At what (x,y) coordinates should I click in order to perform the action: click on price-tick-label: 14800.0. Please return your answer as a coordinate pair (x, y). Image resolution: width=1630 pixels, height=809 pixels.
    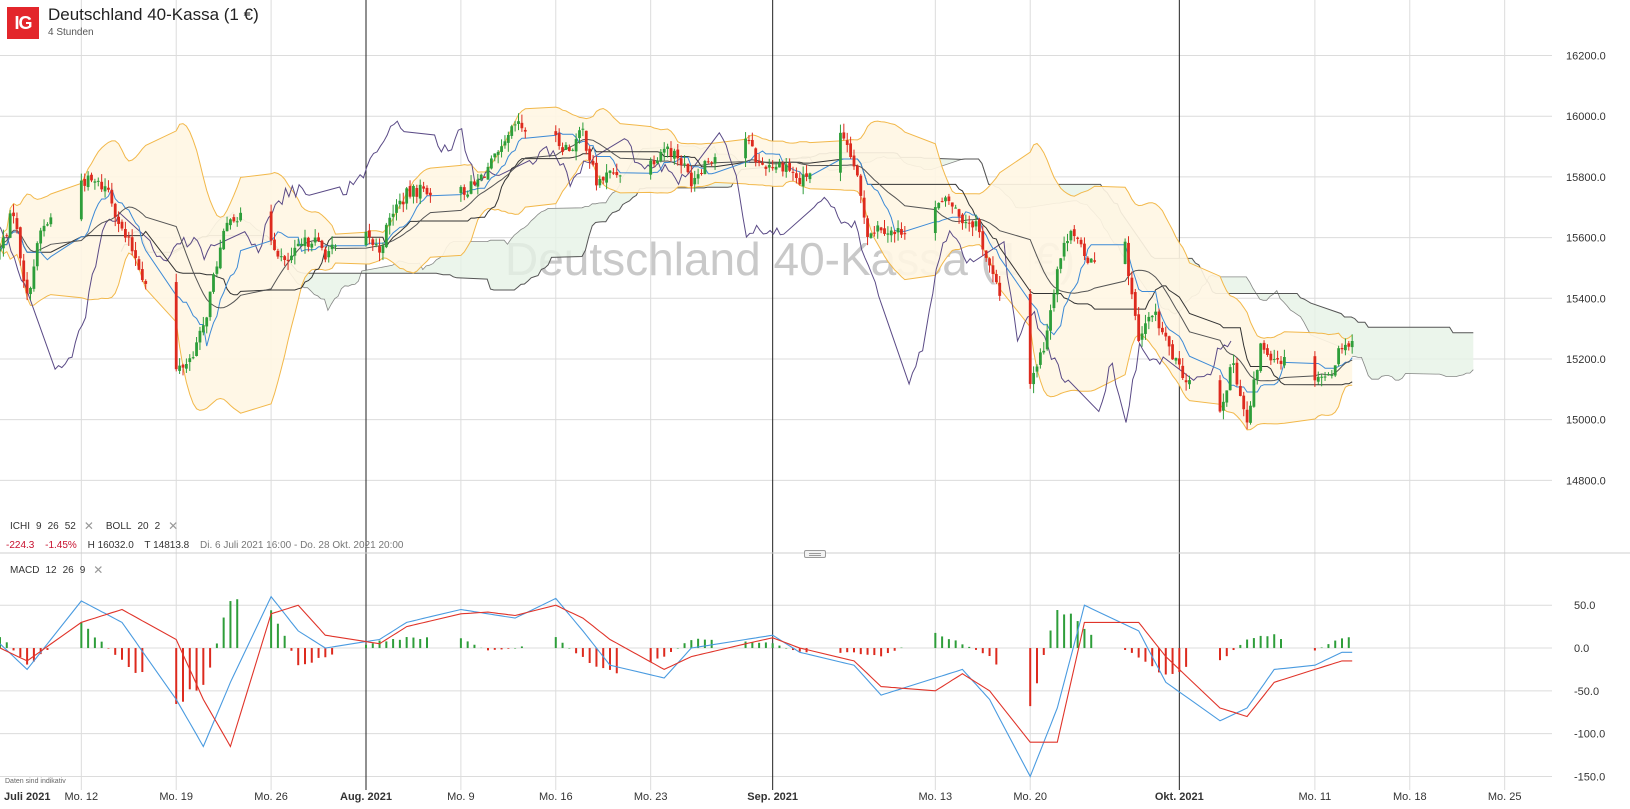
    Looking at the image, I should click on (1586, 481).